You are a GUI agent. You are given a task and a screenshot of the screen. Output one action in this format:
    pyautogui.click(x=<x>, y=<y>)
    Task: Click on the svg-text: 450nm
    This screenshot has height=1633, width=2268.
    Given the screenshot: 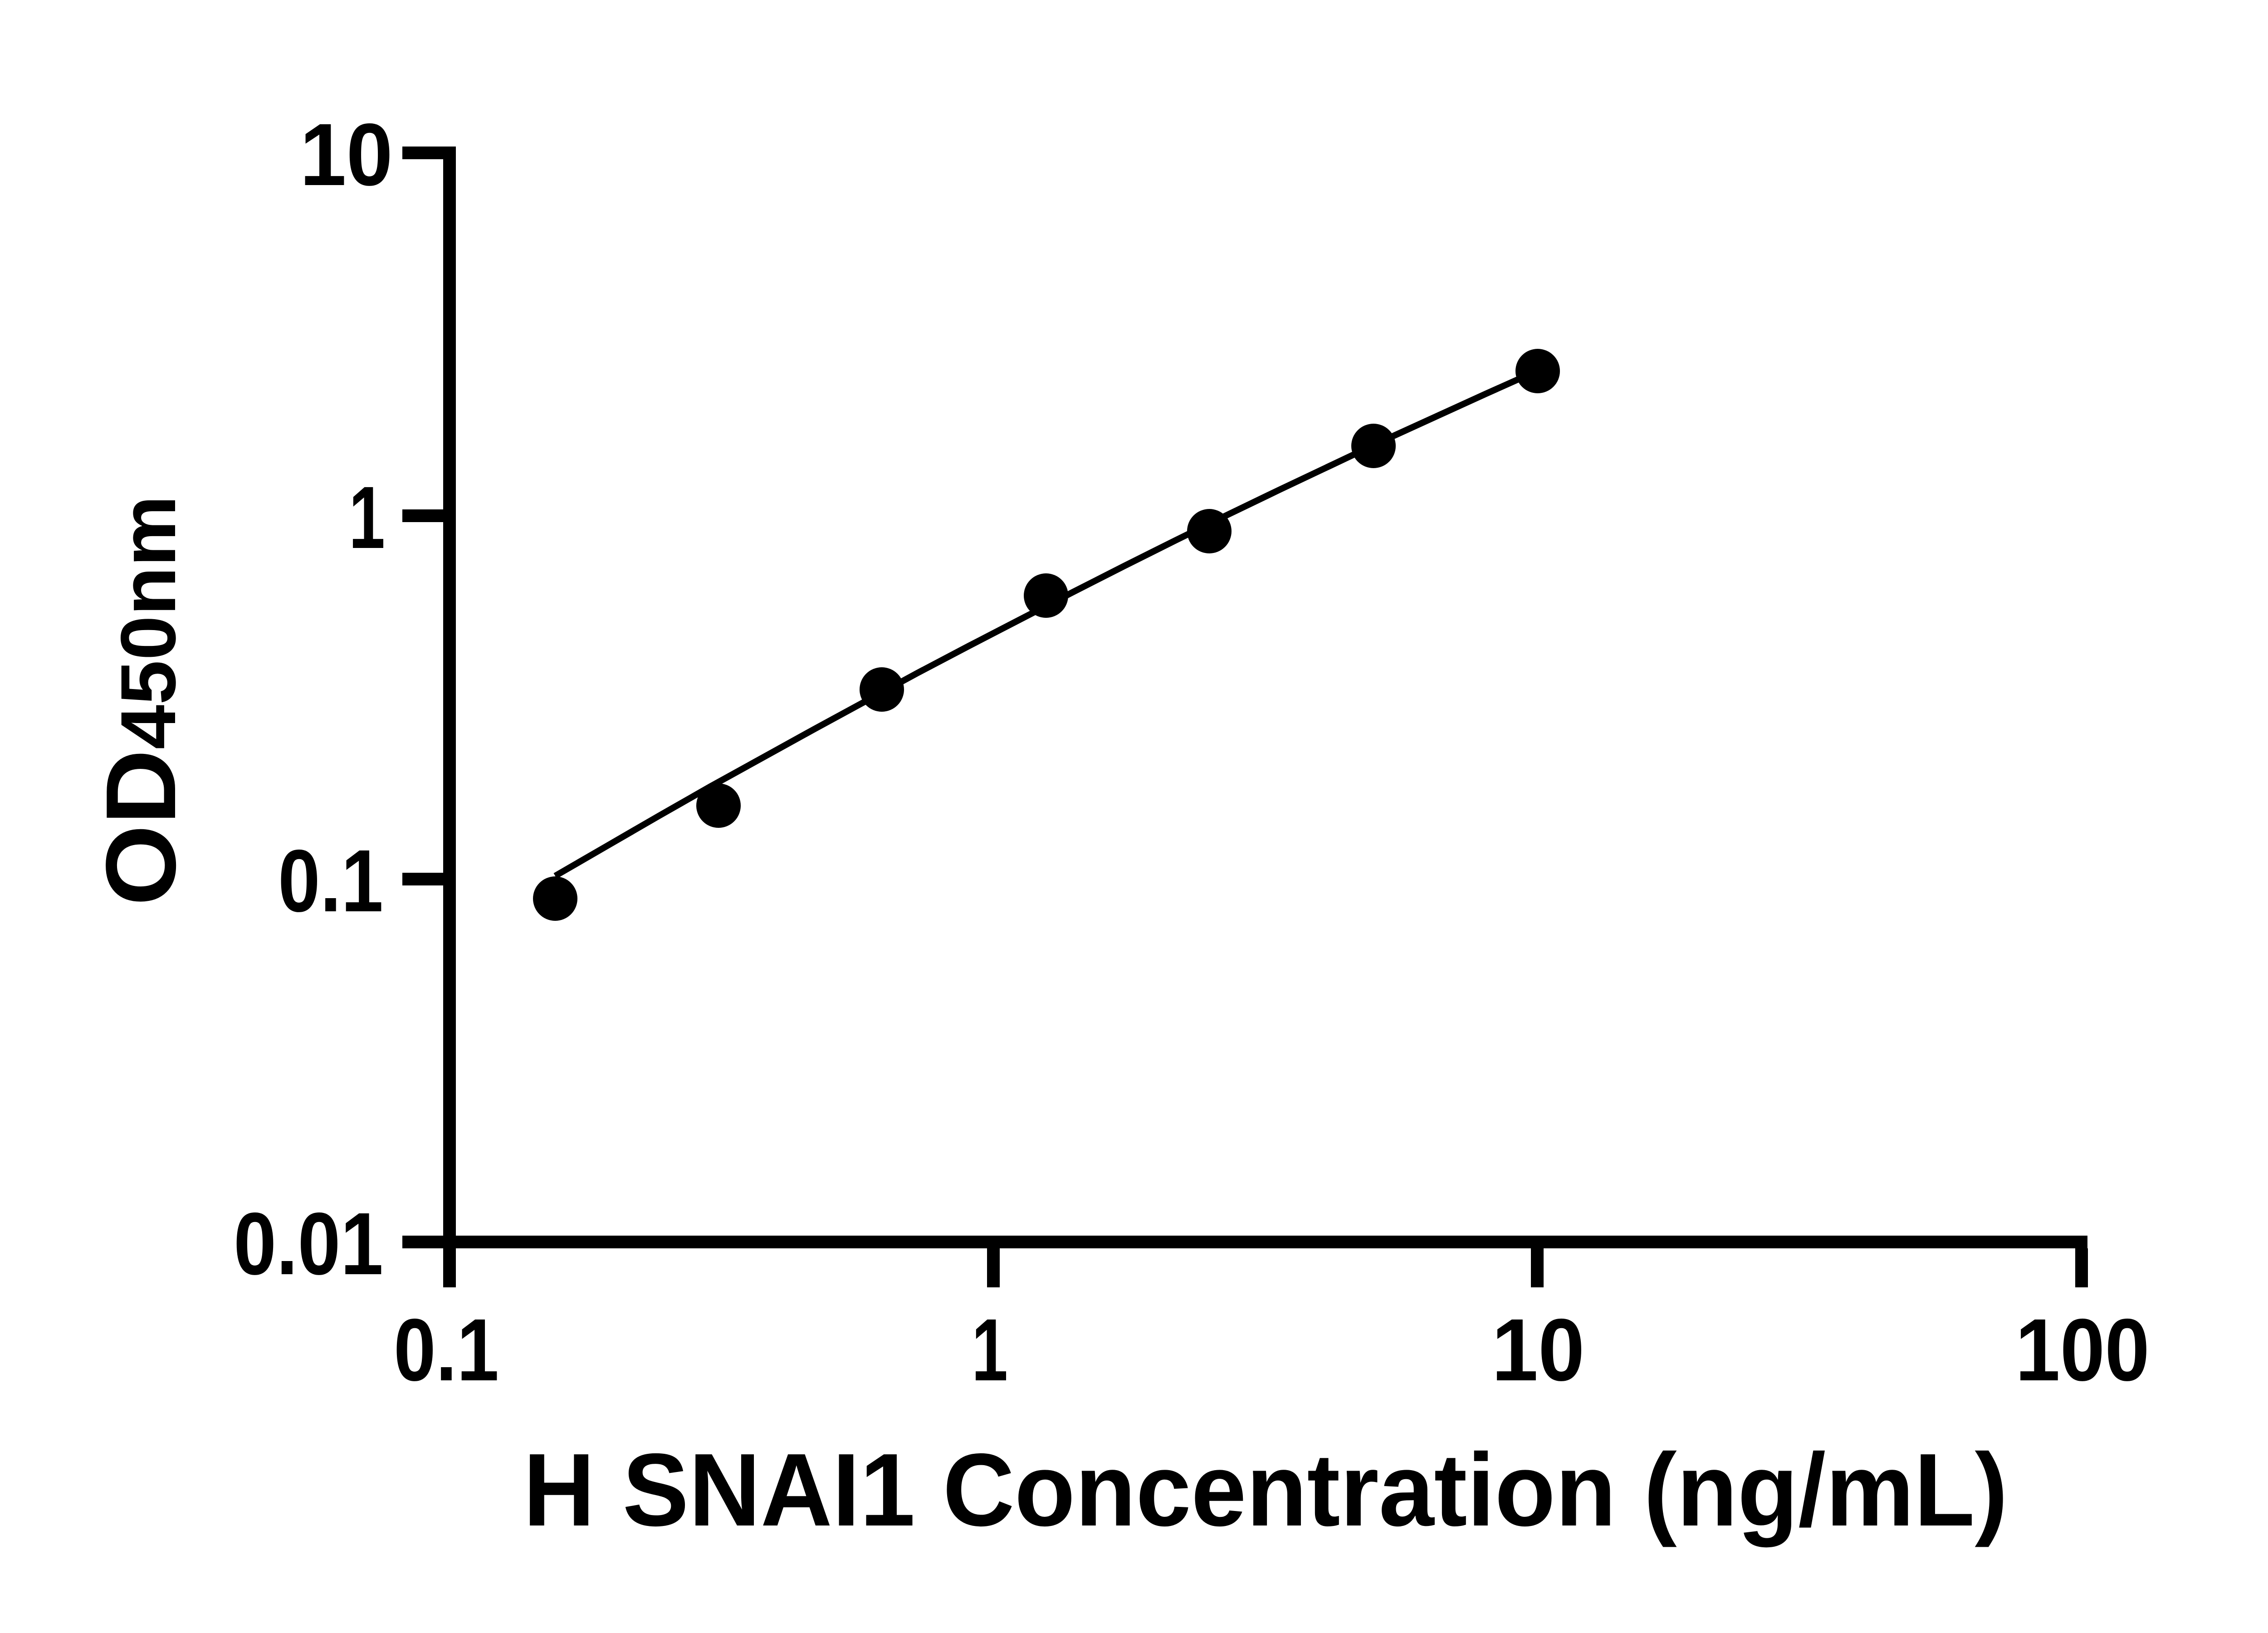 What is the action you would take?
    pyautogui.click(x=148, y=622)
    